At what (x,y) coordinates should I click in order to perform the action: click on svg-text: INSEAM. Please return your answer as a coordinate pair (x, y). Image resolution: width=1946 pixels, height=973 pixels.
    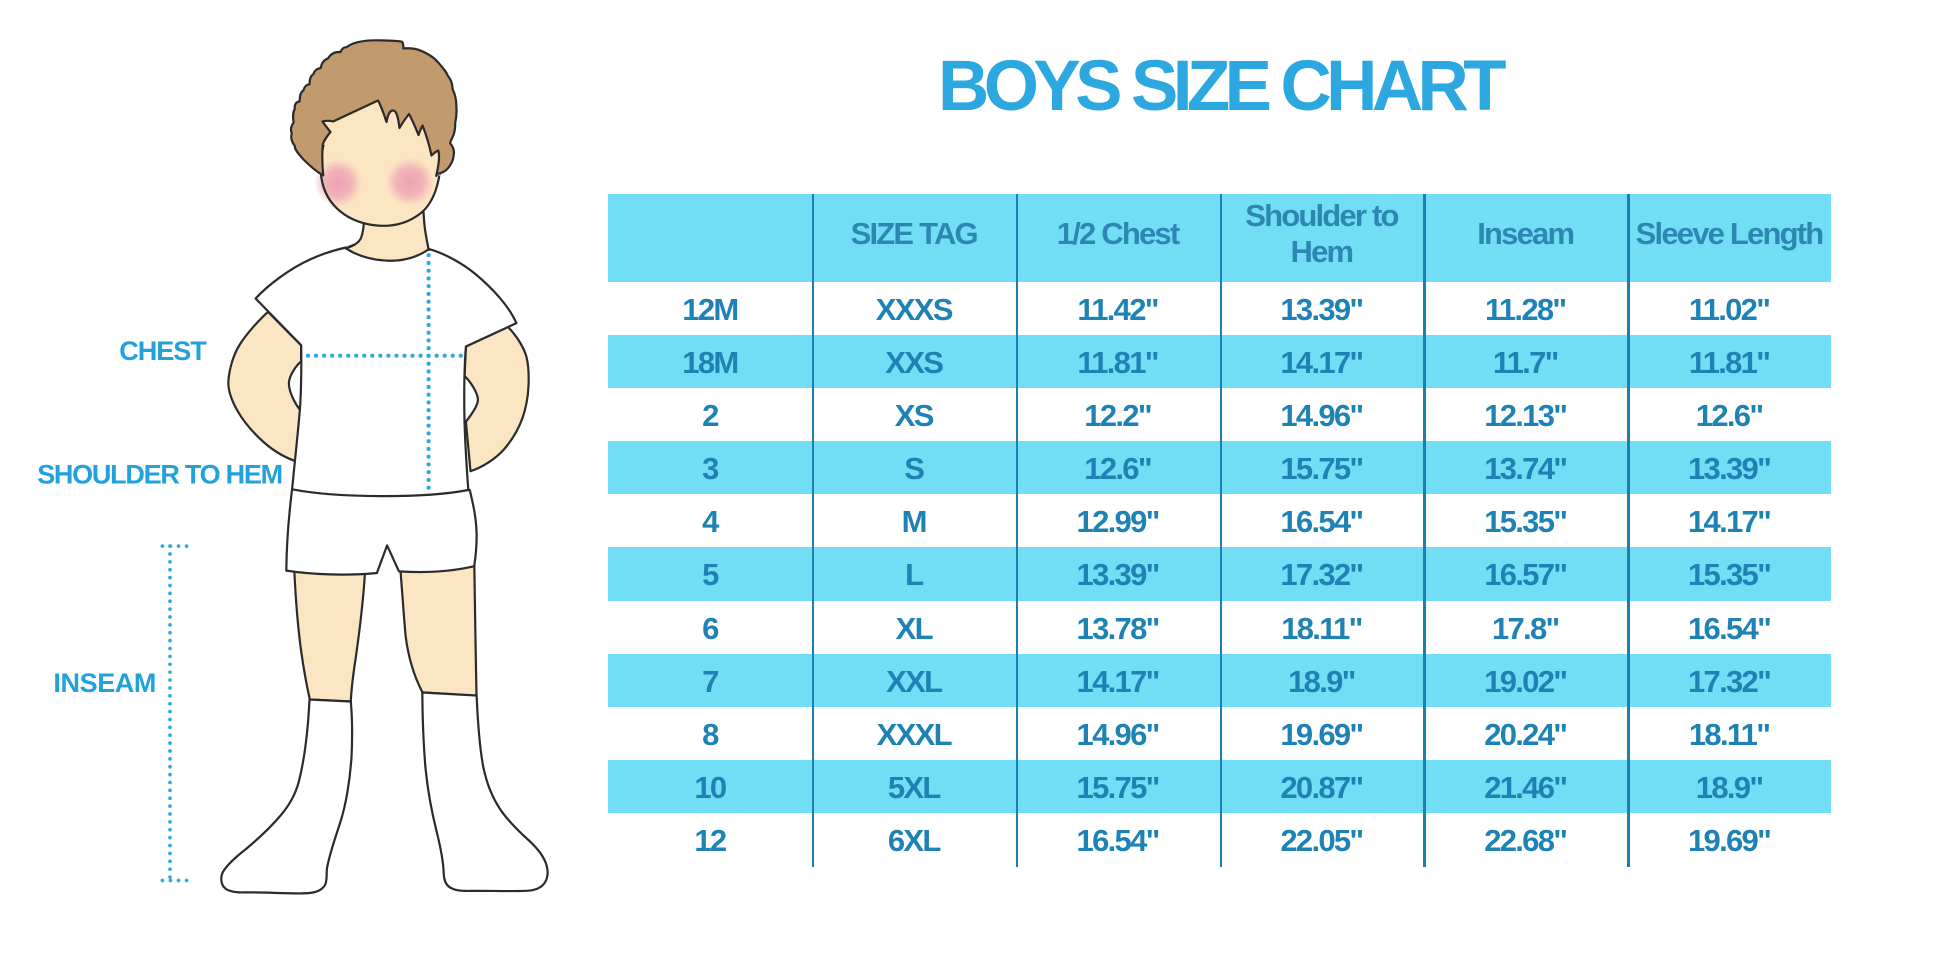
    Looking at the image, I should click on (104, 683).